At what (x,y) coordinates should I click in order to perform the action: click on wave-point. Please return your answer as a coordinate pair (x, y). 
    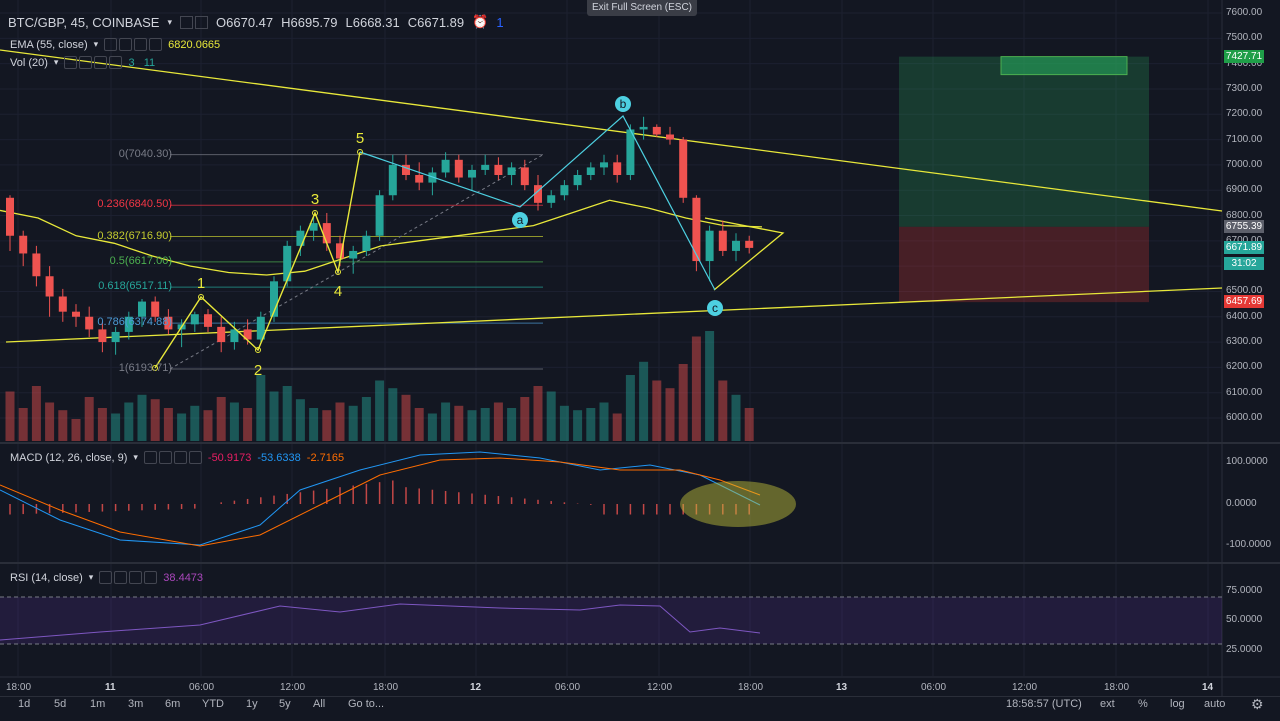
    Looking at the image, I should click on (315, 213).